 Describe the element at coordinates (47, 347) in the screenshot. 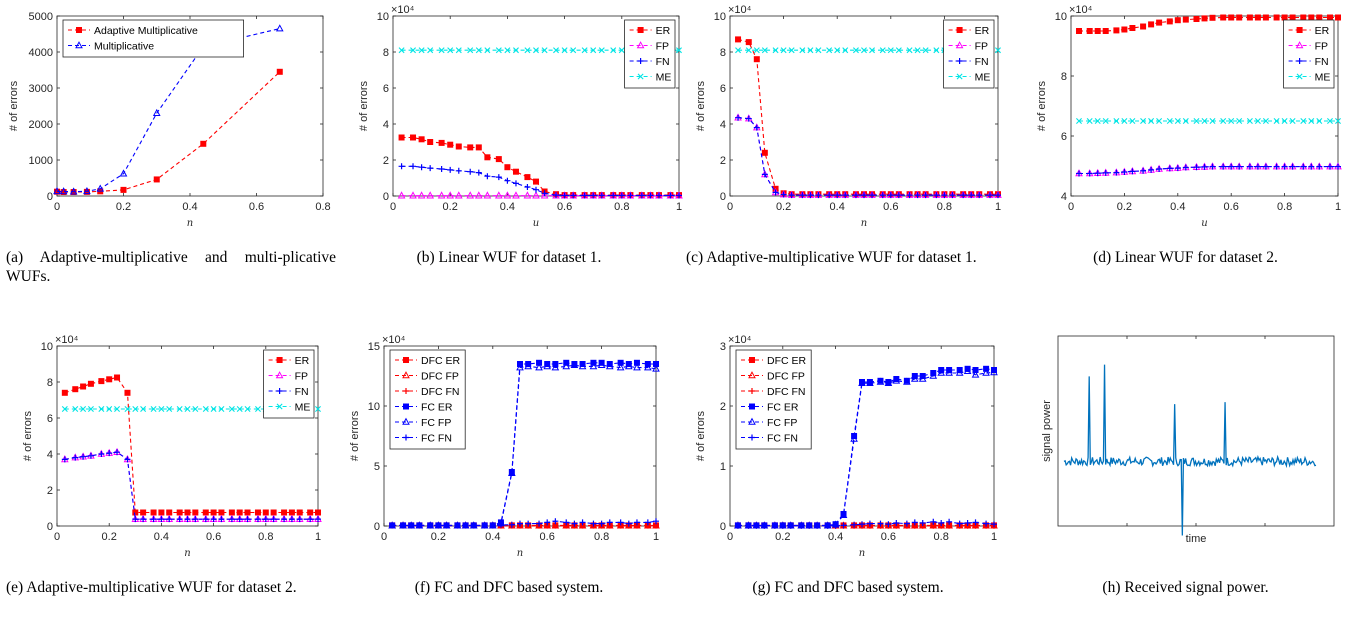

I see `y-tick-label: 10` at that location.